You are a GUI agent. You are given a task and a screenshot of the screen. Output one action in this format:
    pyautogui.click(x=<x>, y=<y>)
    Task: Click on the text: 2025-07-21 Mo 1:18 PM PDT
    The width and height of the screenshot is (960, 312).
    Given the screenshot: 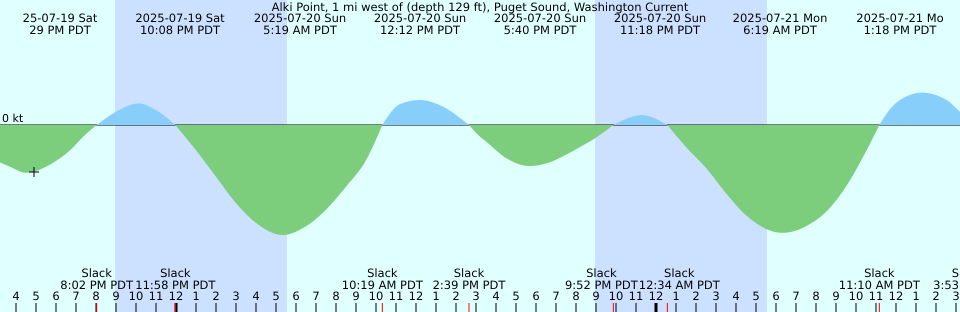 What is the action you would take?
    pyautogui.click(x=900, y=24)
    